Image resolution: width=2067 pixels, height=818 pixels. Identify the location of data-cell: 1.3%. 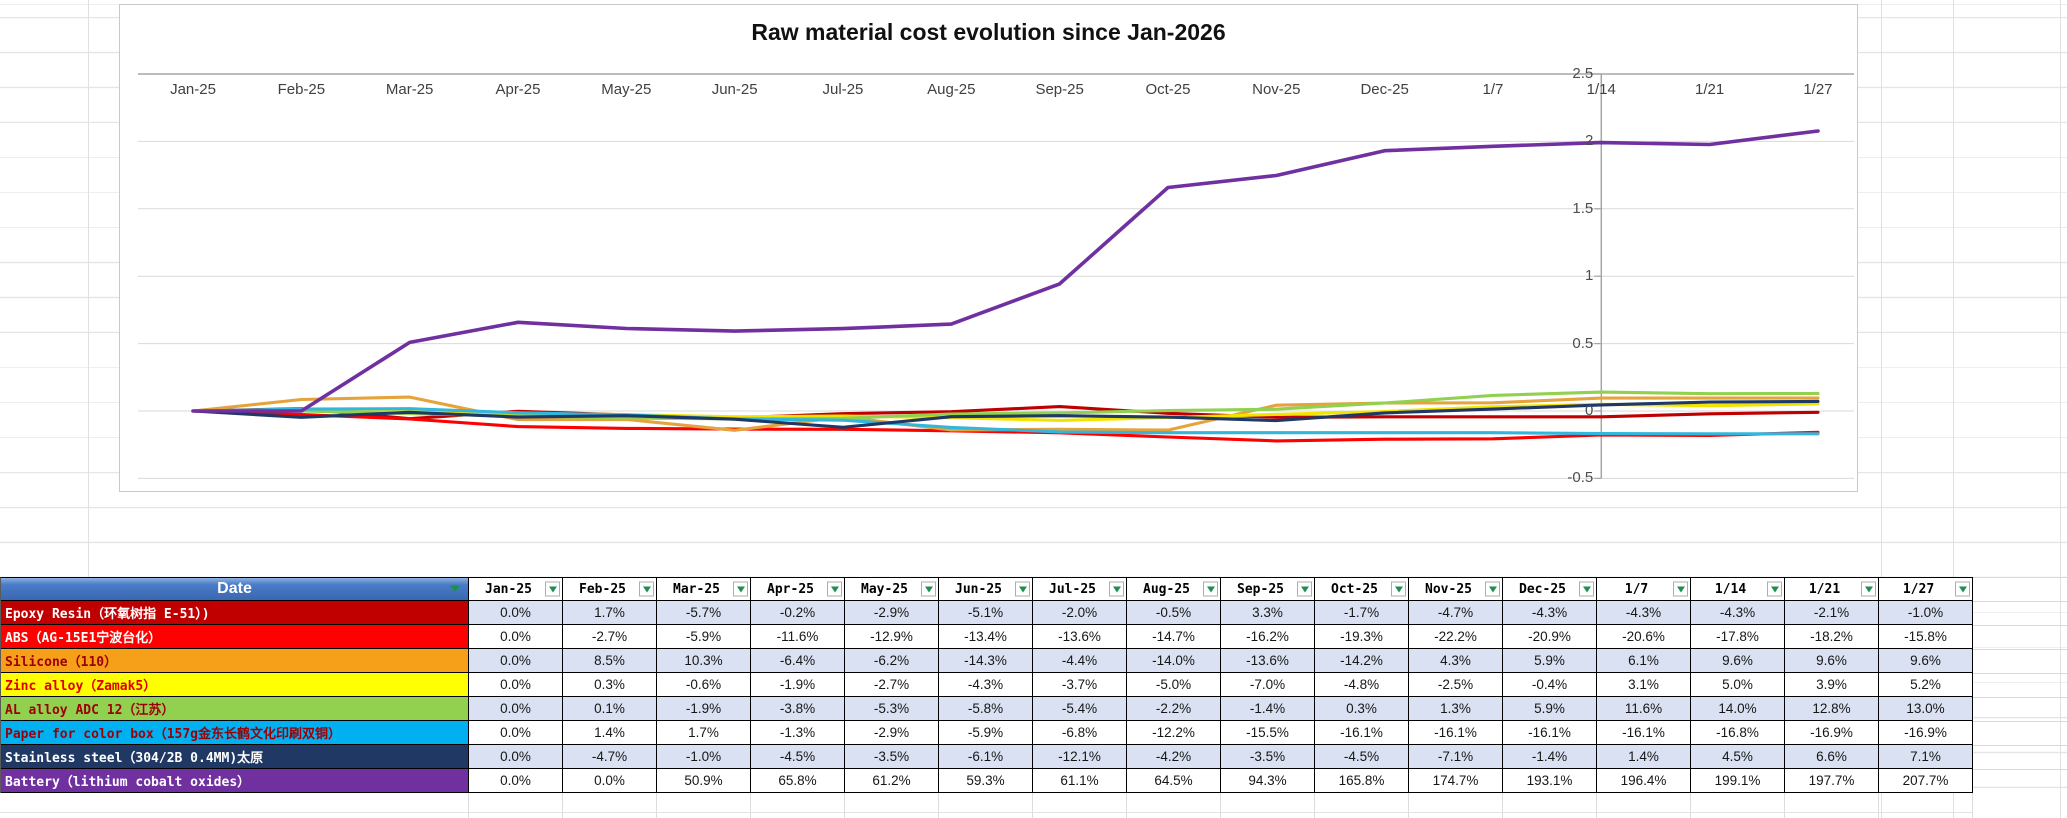
(1456, 709).